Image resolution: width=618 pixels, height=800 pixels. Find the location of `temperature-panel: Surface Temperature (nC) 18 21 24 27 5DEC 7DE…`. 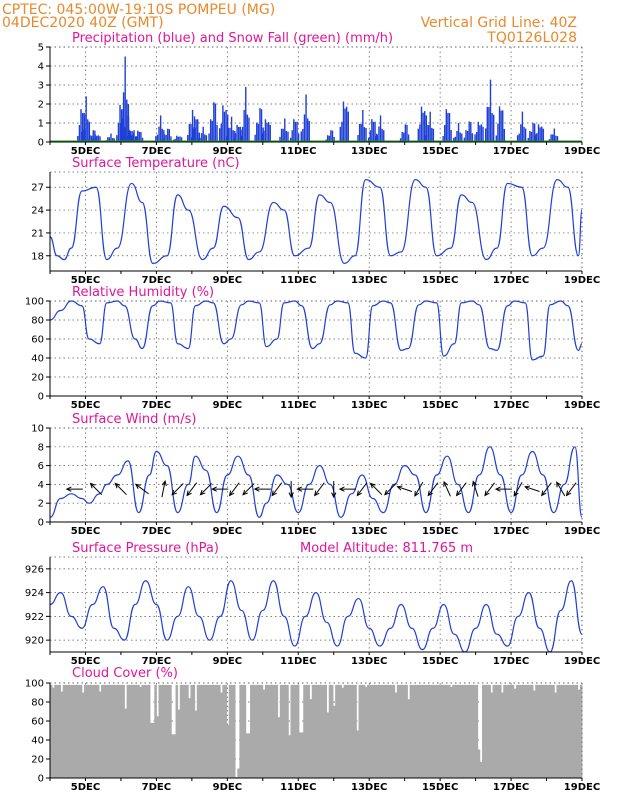

temperature-panel: Surface Temperature (nC) 18 21 24 27 5DEC 7DE… is located at coordinates (315, 221).